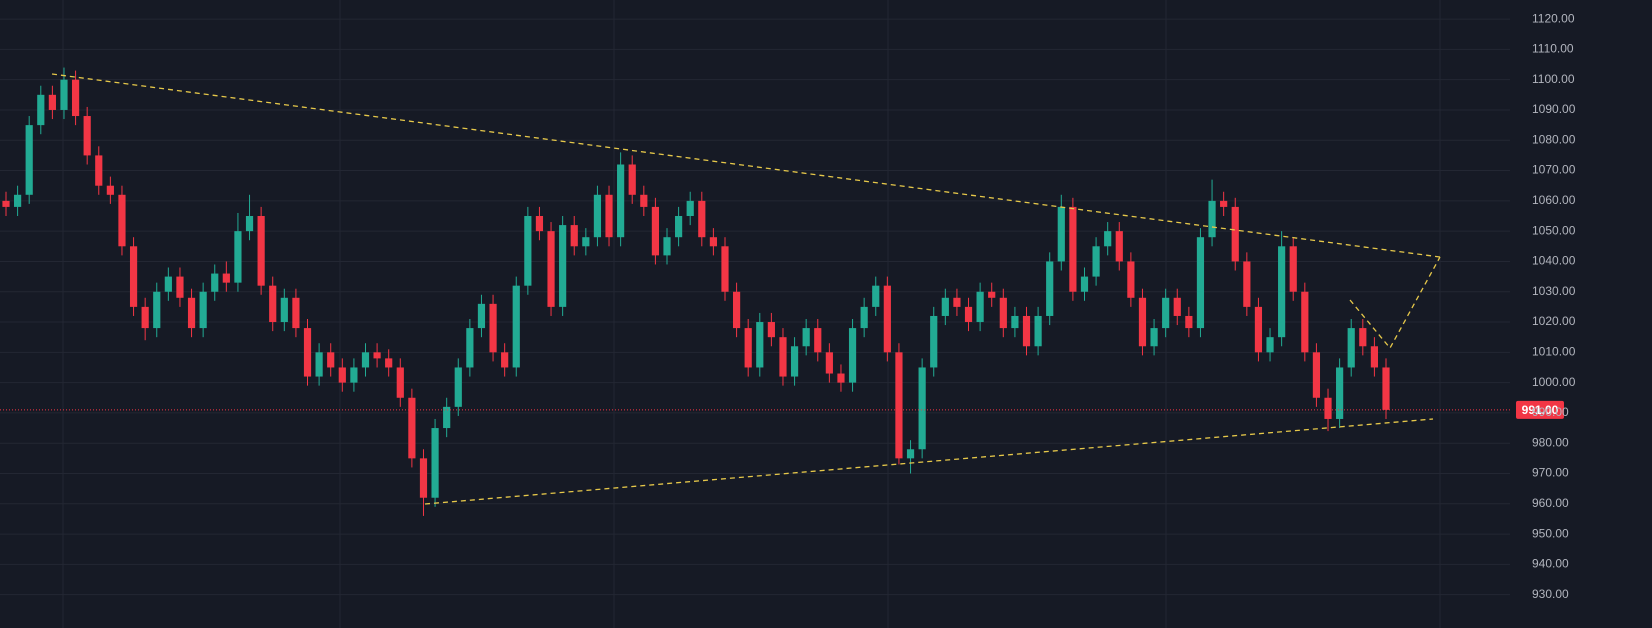 Image resolution: width=1652 pixels, height=628 pixels. I want to click on y-tick-label: 980.00, so click(1550, 442).